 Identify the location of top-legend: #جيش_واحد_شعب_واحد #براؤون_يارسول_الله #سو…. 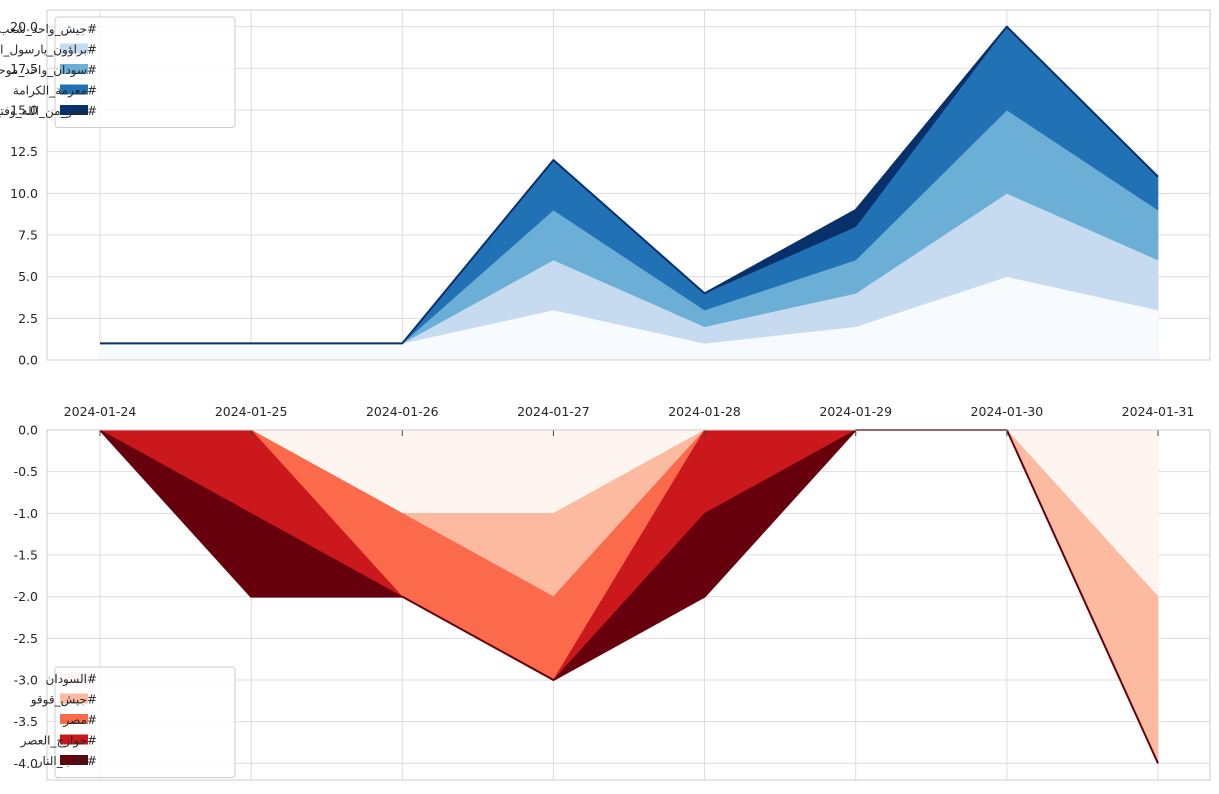
(118, 72).